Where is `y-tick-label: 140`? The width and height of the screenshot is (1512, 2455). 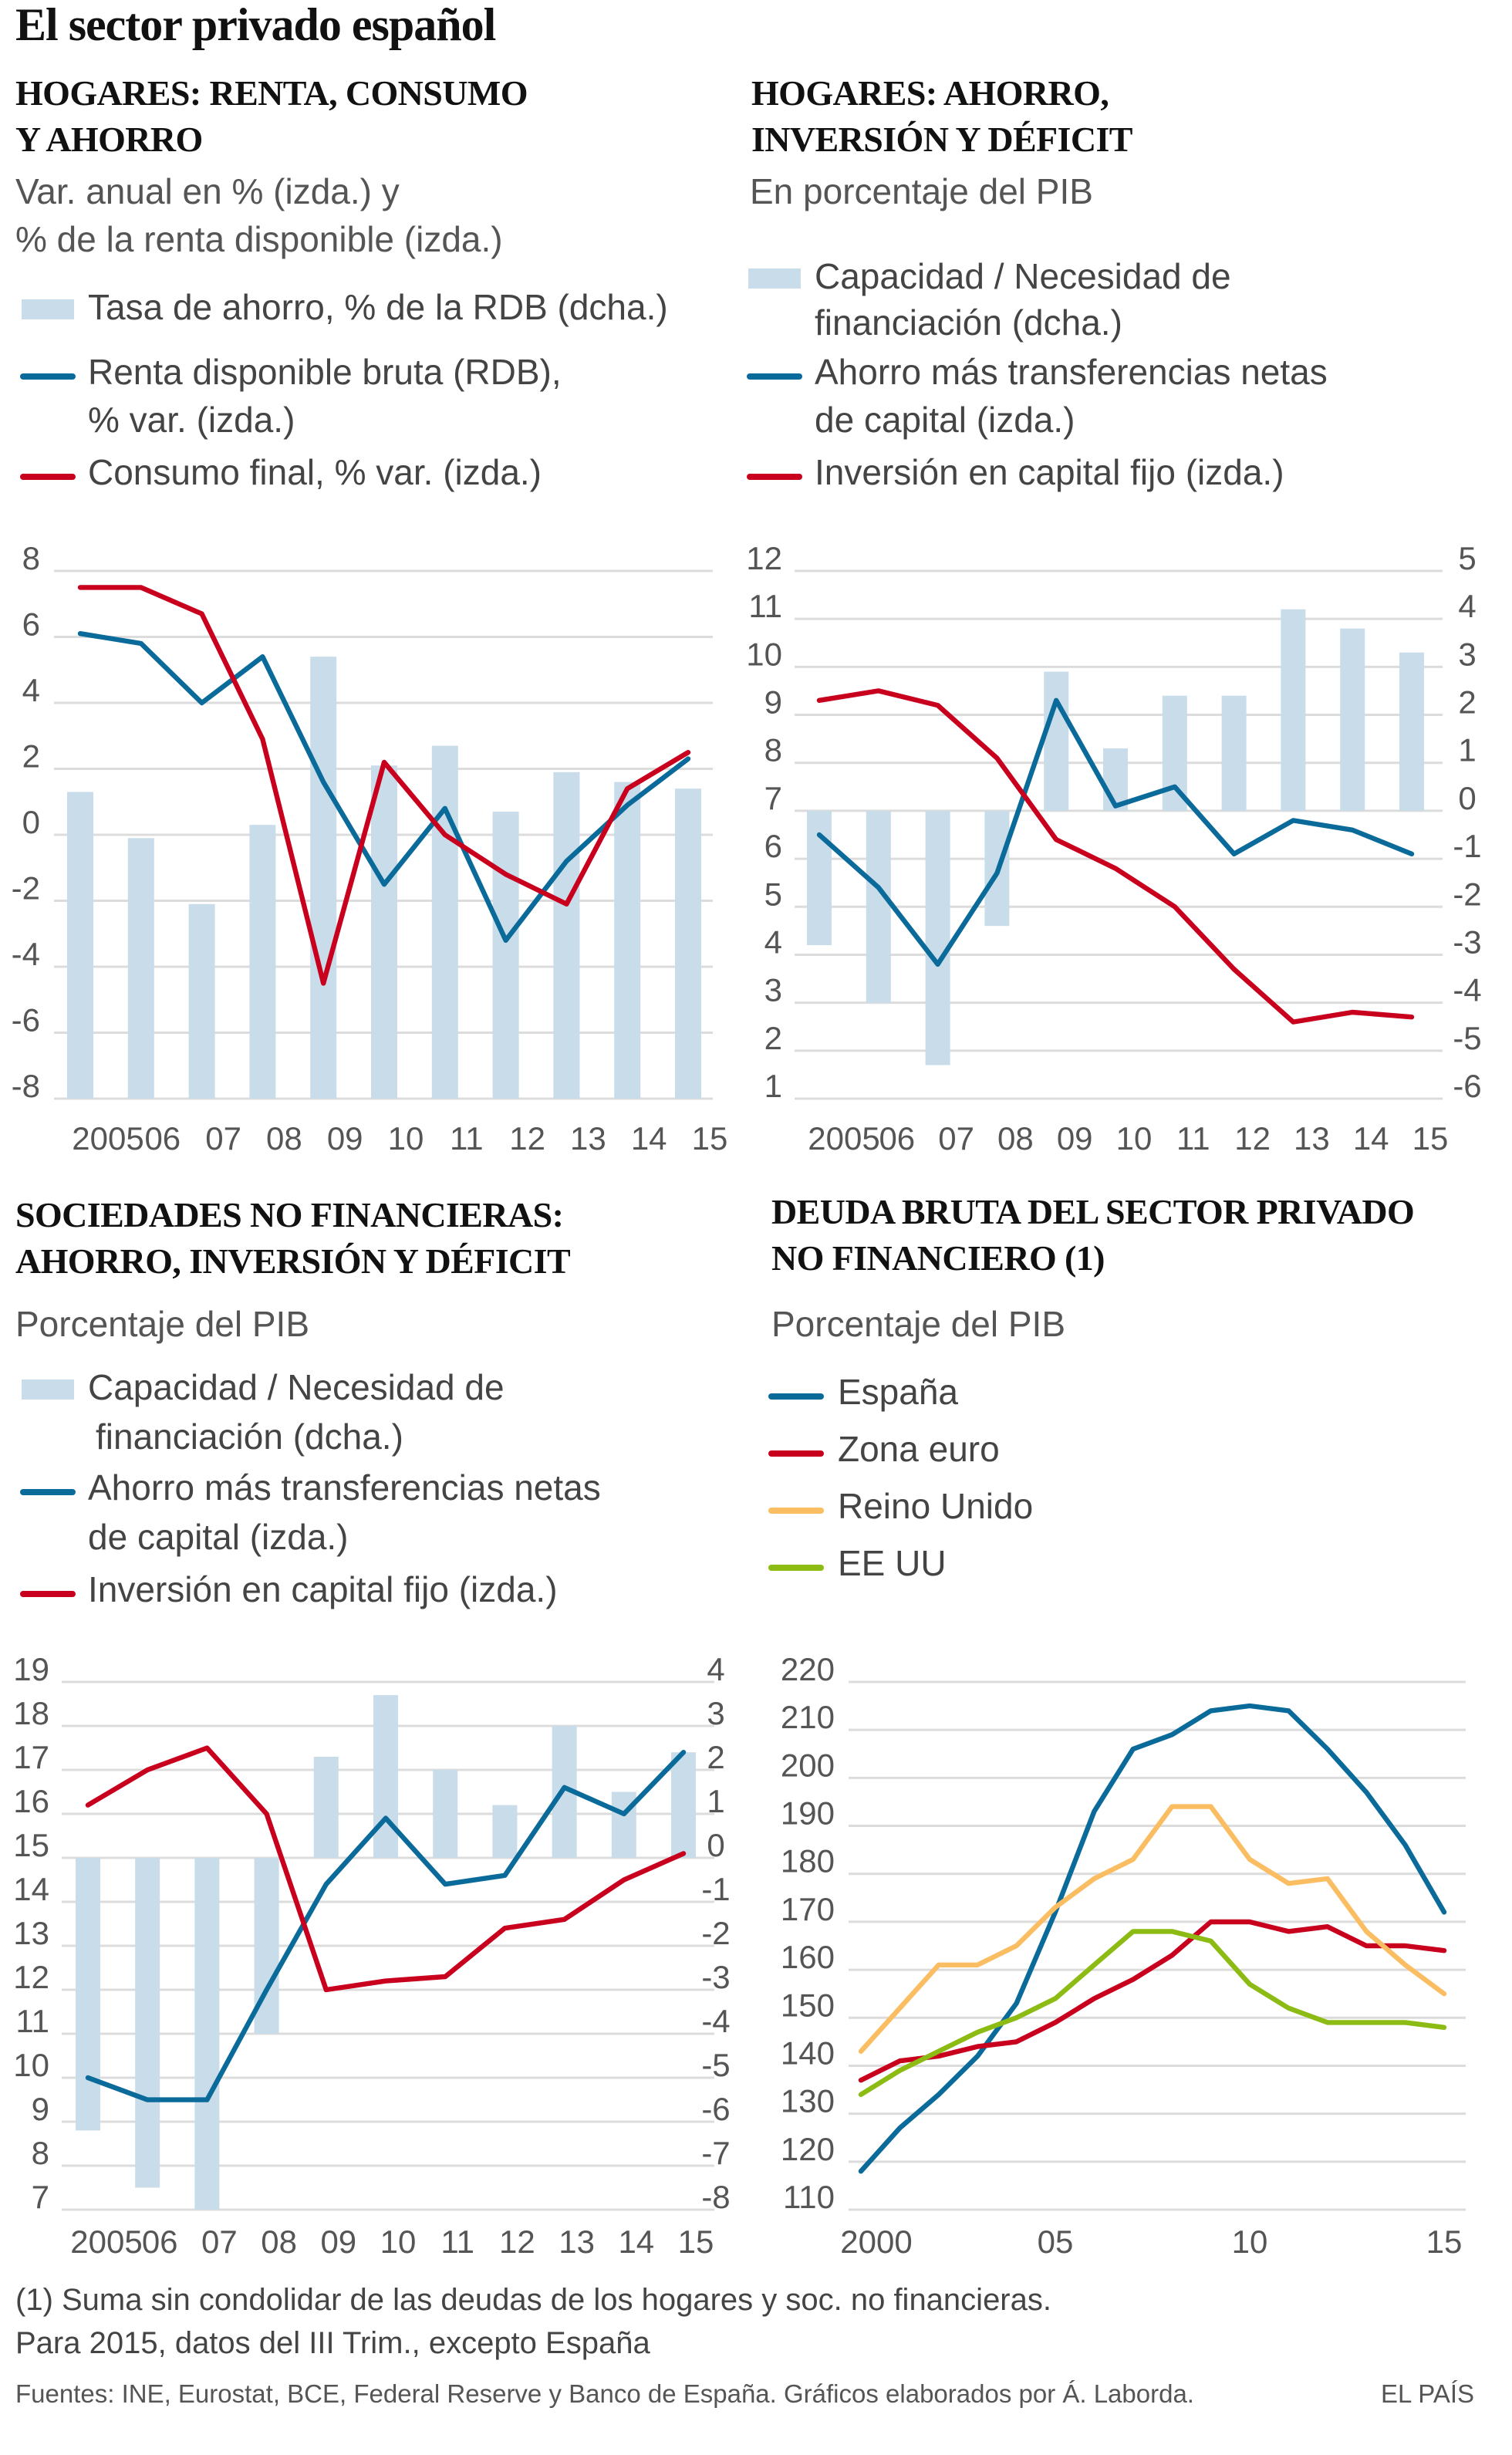 y-tick-label: 140 is located at coordinates (808, 2053).